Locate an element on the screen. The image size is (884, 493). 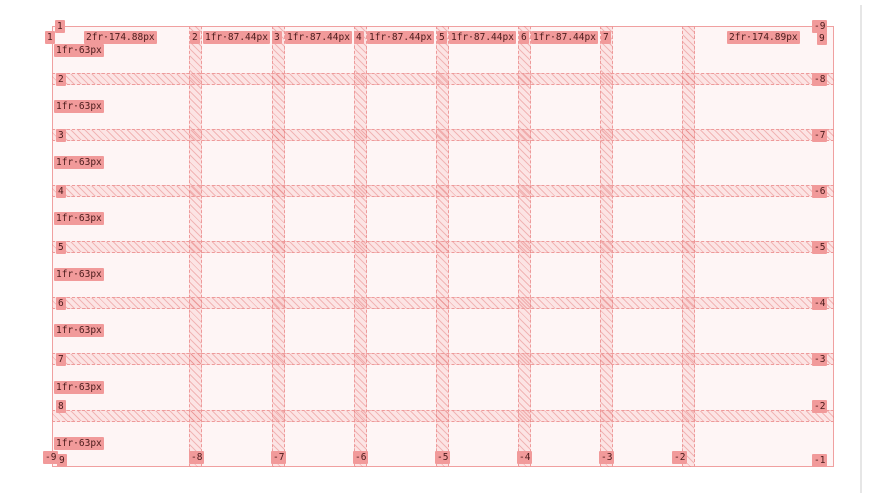
column-line-number-negative: -3 is located at coordinates (607, 457).